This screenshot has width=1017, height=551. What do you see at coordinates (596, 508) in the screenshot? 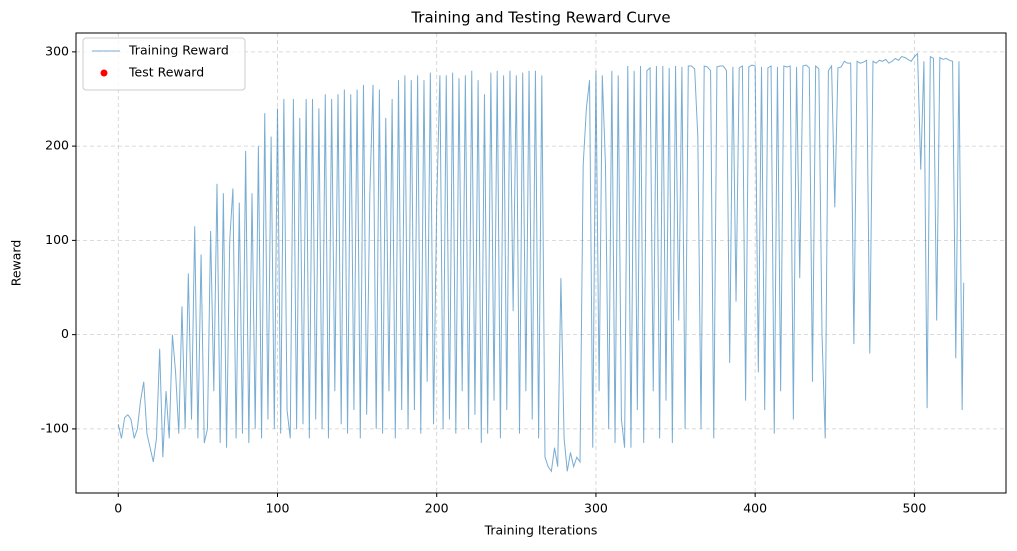
I see `x-tick-label: 300` at bounding box center [596, 508].